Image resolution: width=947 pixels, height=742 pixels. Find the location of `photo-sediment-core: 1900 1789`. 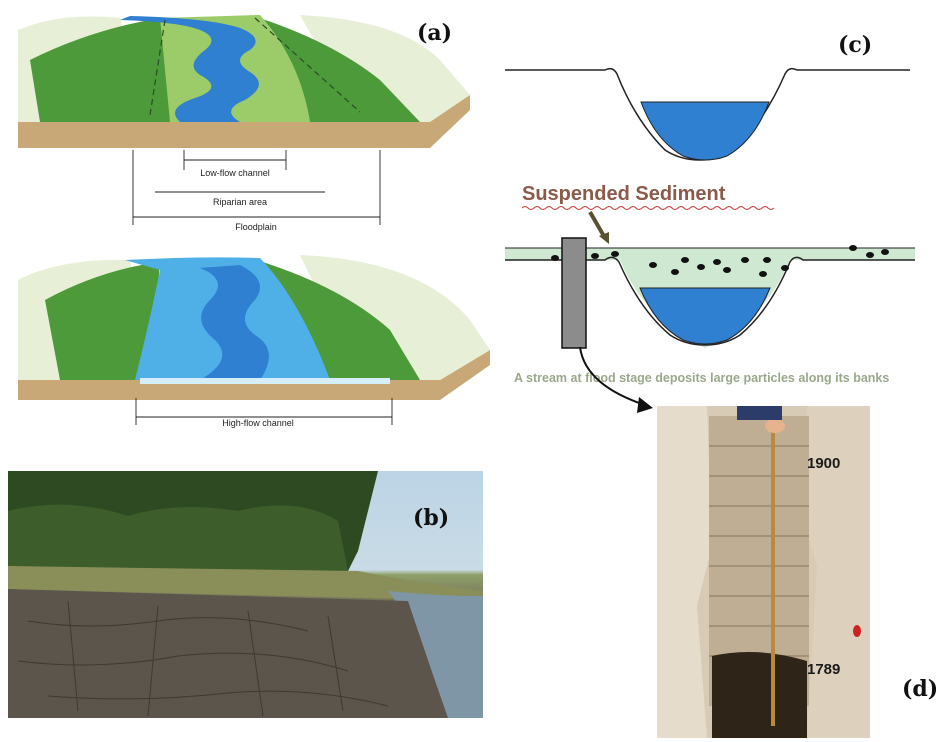

photo-sediment-core: 1900 1789 is located at coordinates (763, 572).